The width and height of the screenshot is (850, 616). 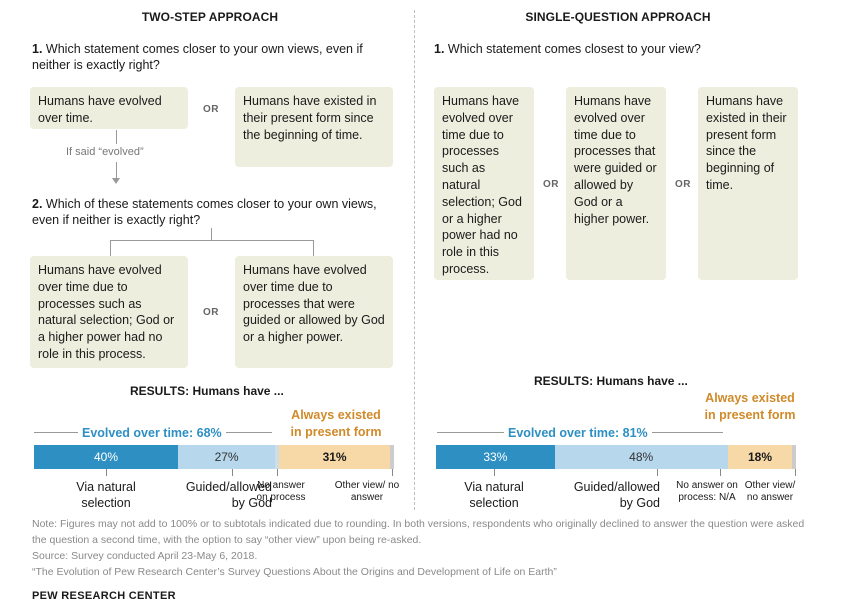 I want to click on if-said-evolved: If said “evolved”, so click(x=105, y=152).